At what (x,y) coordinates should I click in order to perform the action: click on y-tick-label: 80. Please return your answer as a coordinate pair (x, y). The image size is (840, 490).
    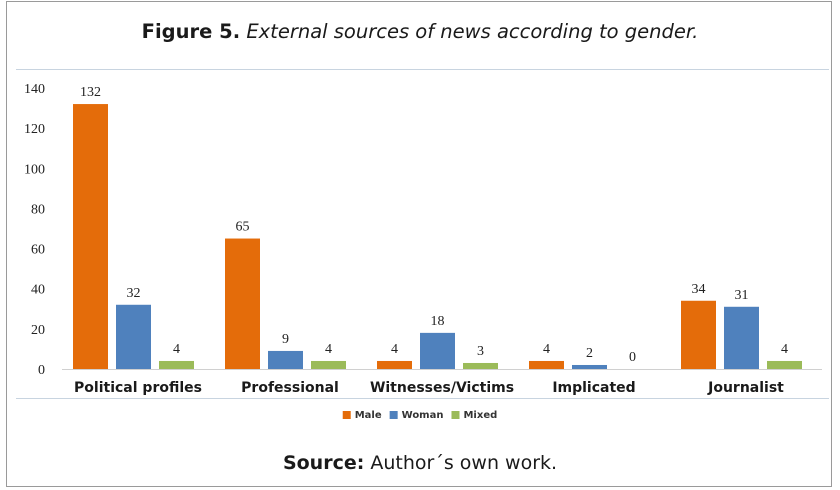
    Looking at the image, I should click on (38, 209).